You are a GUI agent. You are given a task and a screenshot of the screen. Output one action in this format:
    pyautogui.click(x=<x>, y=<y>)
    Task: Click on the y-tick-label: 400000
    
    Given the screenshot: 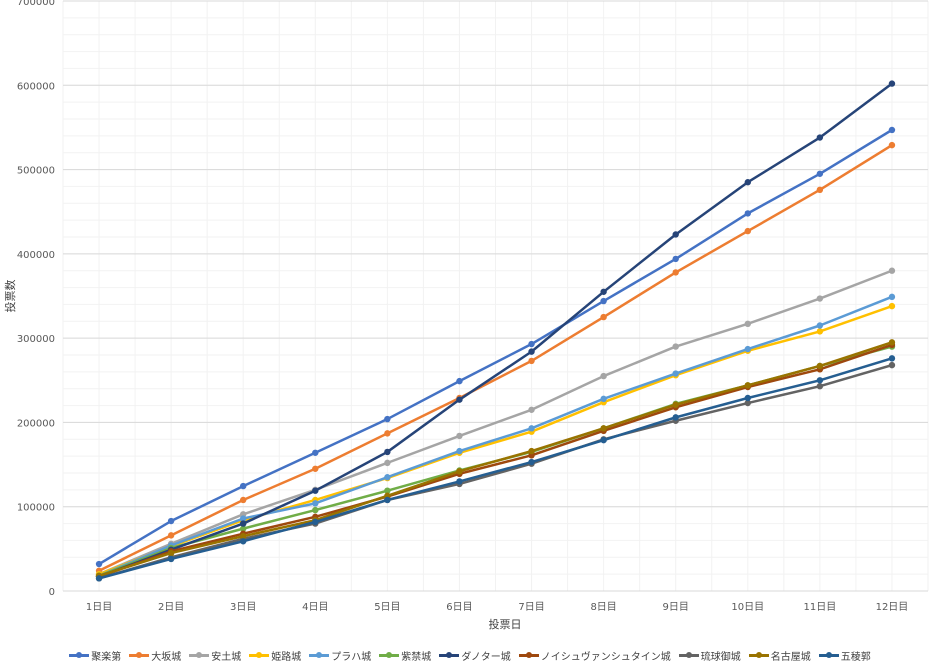 What is the action you would take?
    pyautogui.click(x=36, y=255)
    